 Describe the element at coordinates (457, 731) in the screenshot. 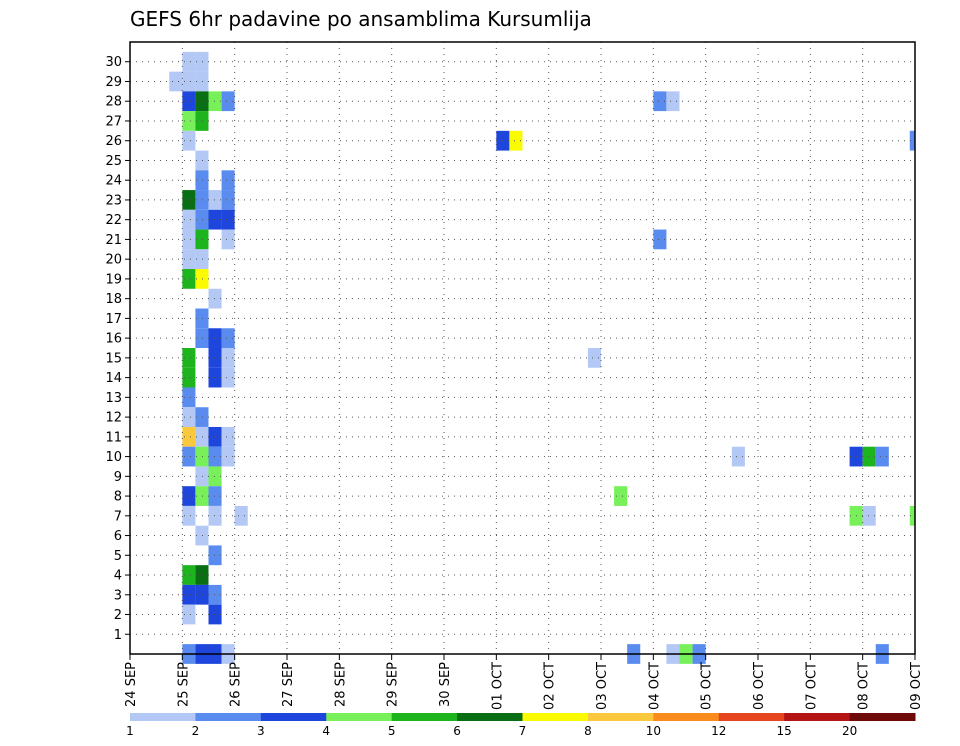

I see `colorbar-label: 6` at that location.